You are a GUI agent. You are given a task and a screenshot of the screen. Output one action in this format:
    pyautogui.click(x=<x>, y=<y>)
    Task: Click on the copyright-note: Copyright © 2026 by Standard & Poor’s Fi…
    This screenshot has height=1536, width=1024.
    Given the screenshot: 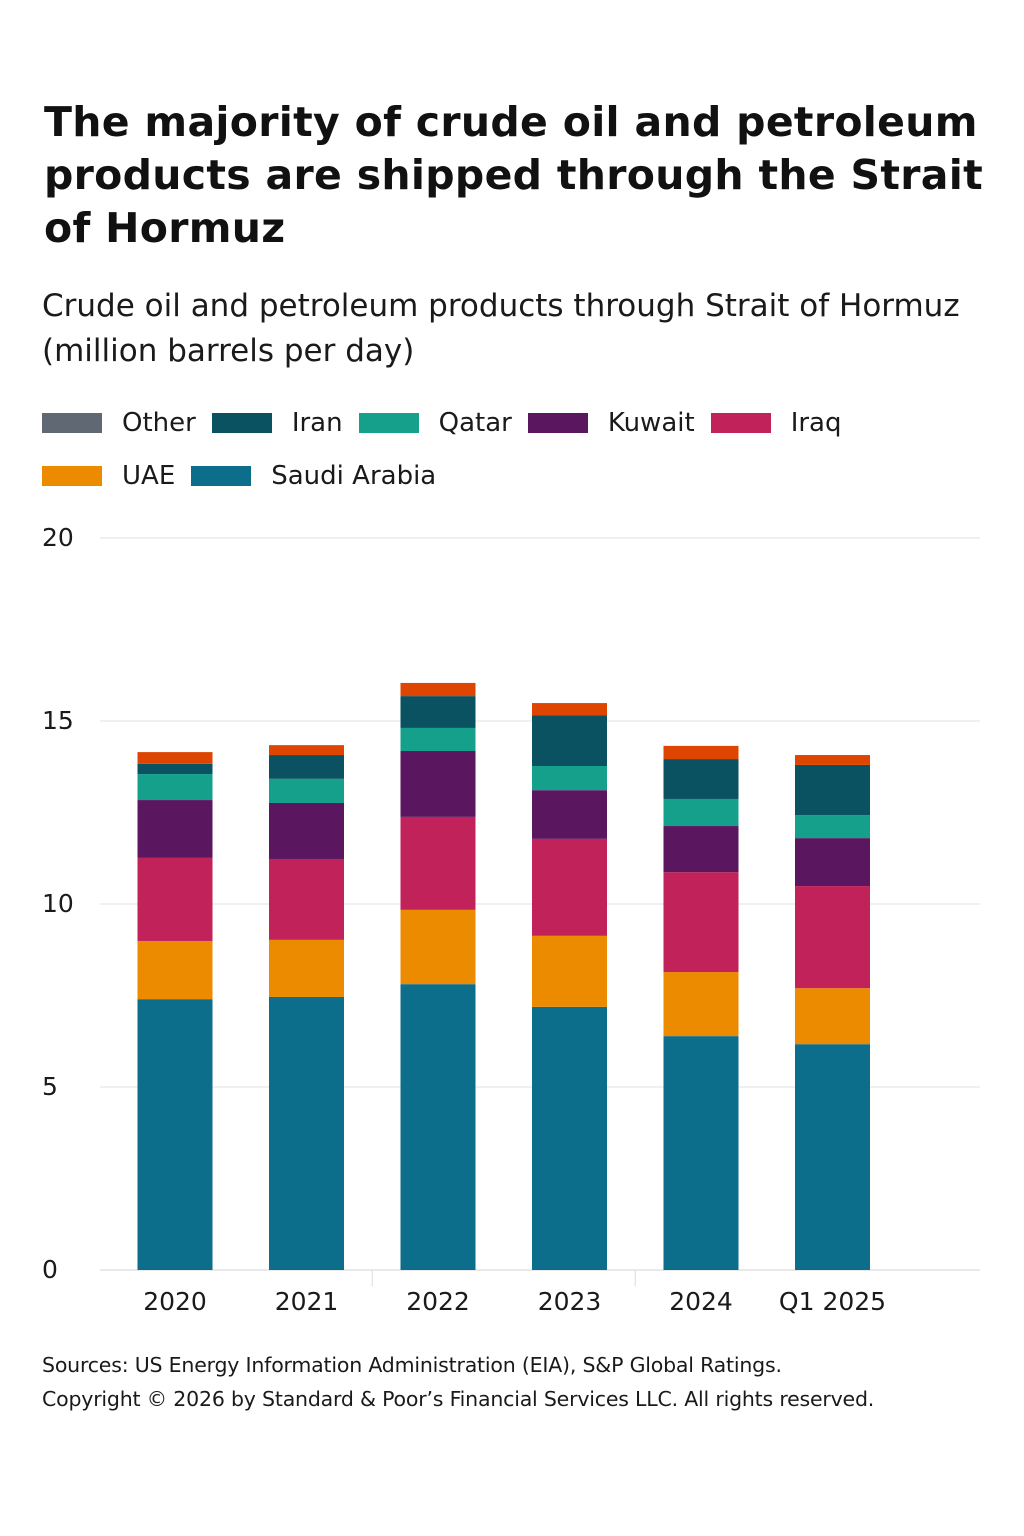 What is the action you would take?
    pyautogui.click(x=458, y=1399)
    